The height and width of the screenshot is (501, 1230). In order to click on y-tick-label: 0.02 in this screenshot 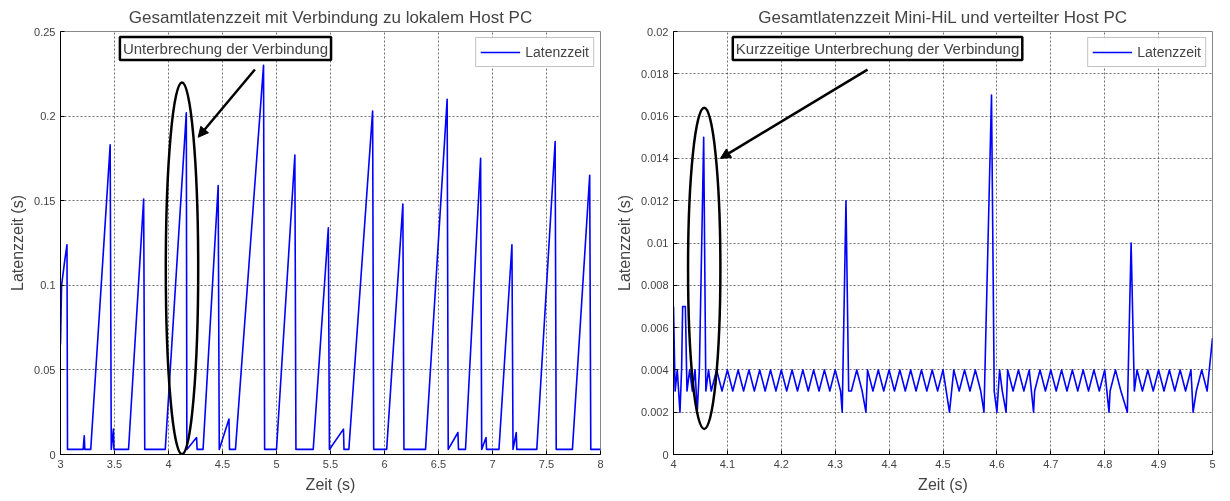, I will do `click(658, 31)`.